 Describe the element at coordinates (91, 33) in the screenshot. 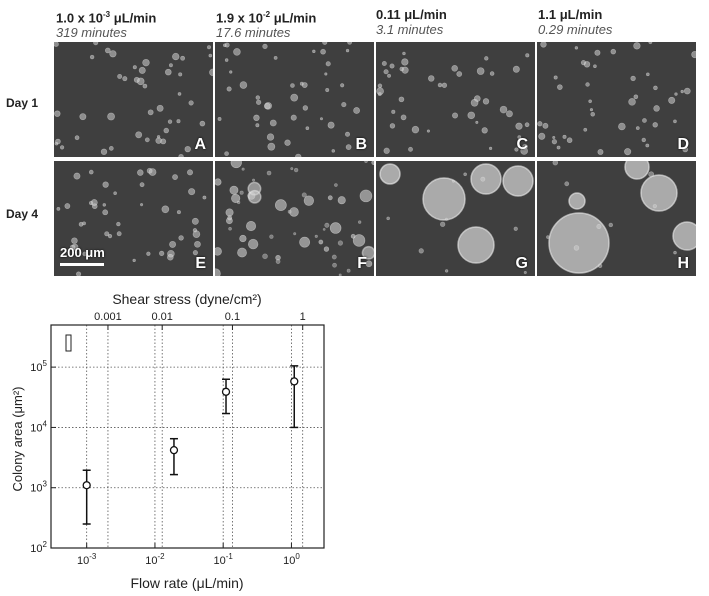

I see `duration-label: 319 minutes` at that location.